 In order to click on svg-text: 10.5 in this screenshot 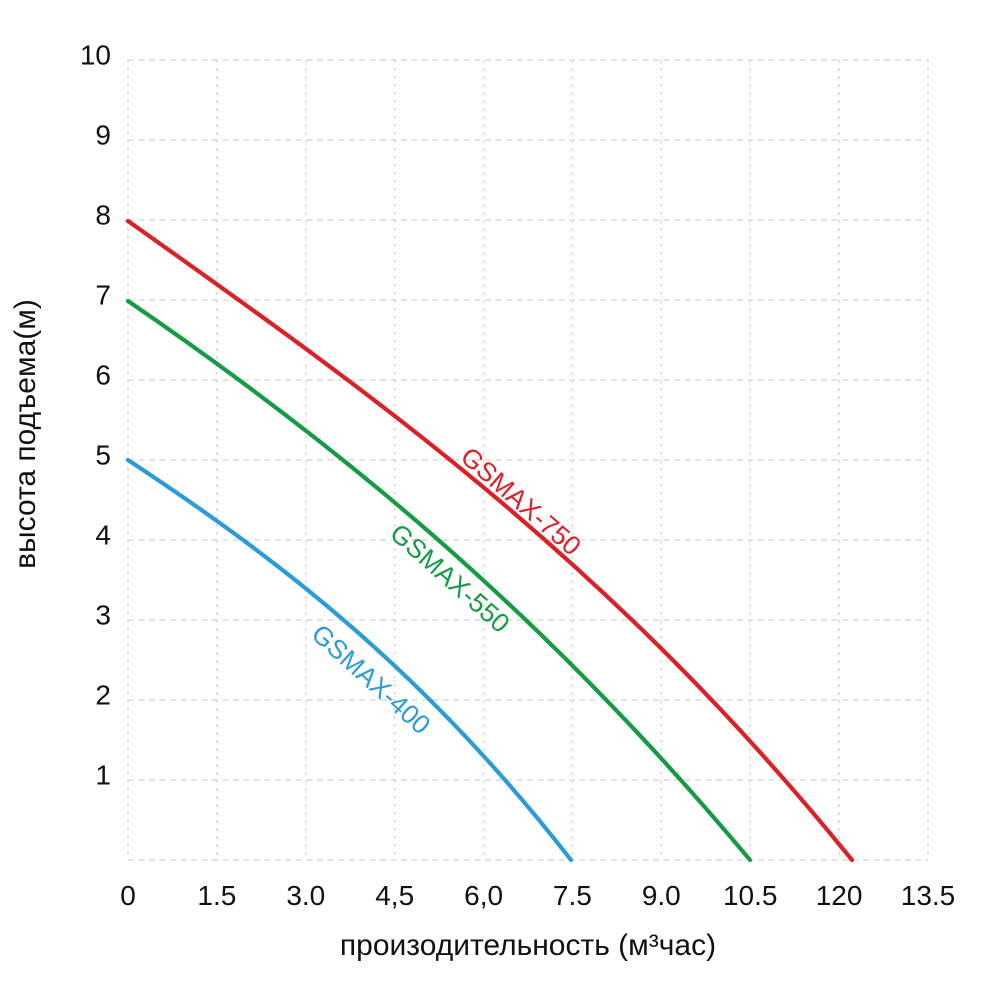, I will do `click(750, 895)`.